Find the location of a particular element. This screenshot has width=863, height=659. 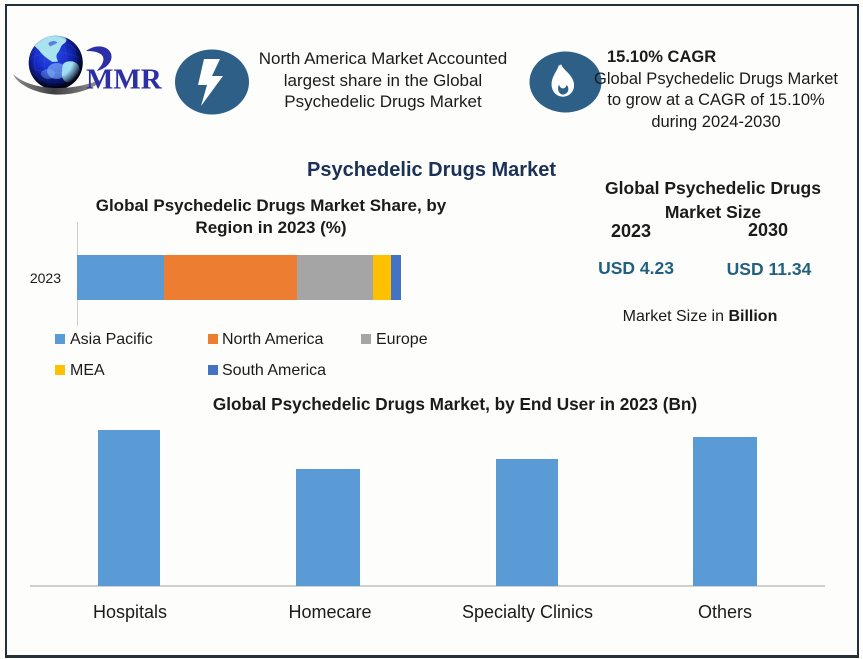

svg-text: MMR is located at coordinates (124, 80).